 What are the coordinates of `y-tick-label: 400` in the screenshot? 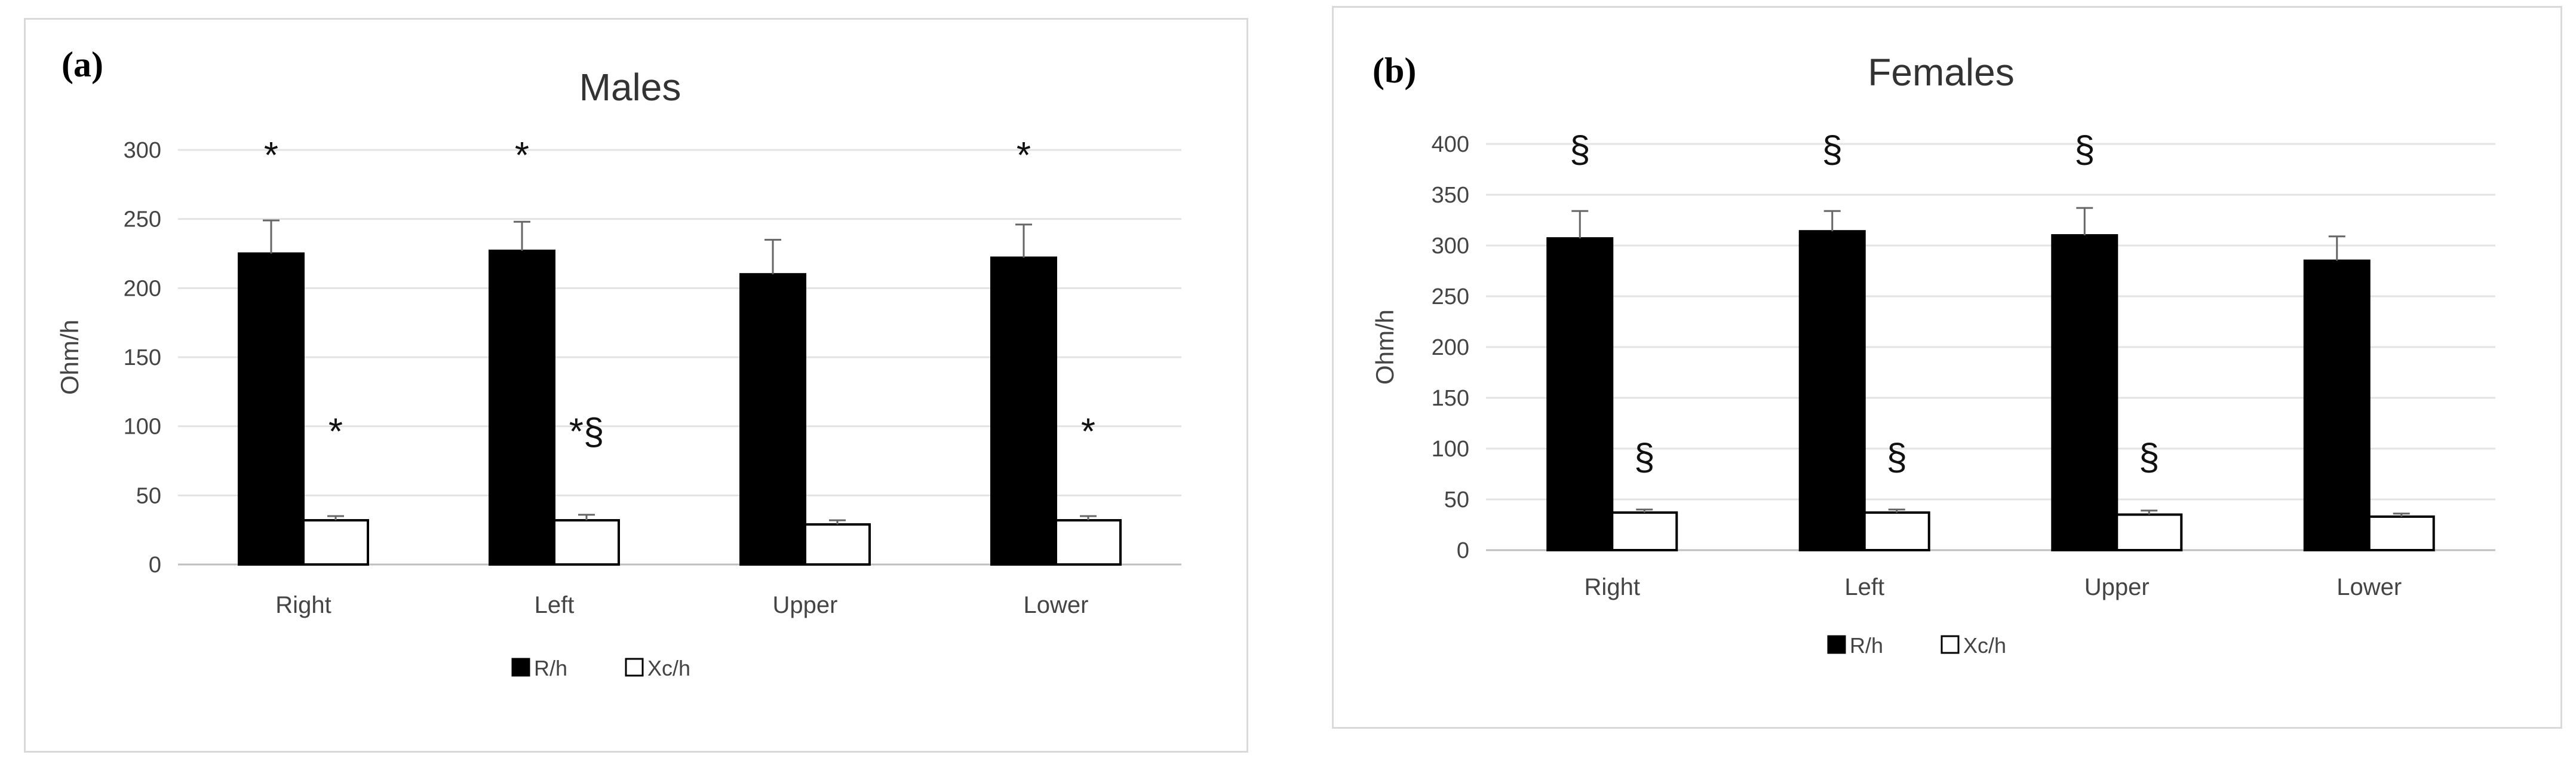 It's located at (1450, 144).